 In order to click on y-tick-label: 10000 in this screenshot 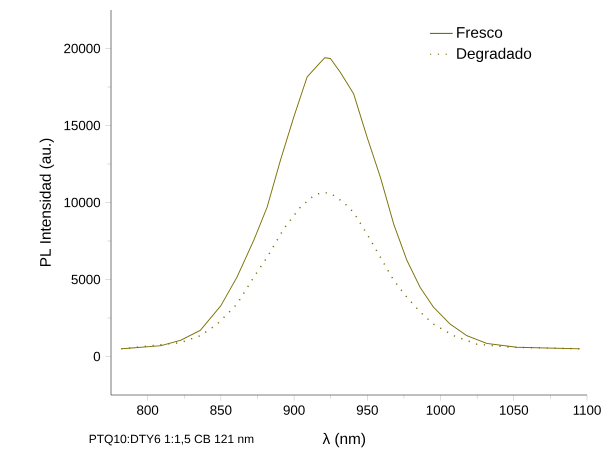, I will do `click(82, 203)`.